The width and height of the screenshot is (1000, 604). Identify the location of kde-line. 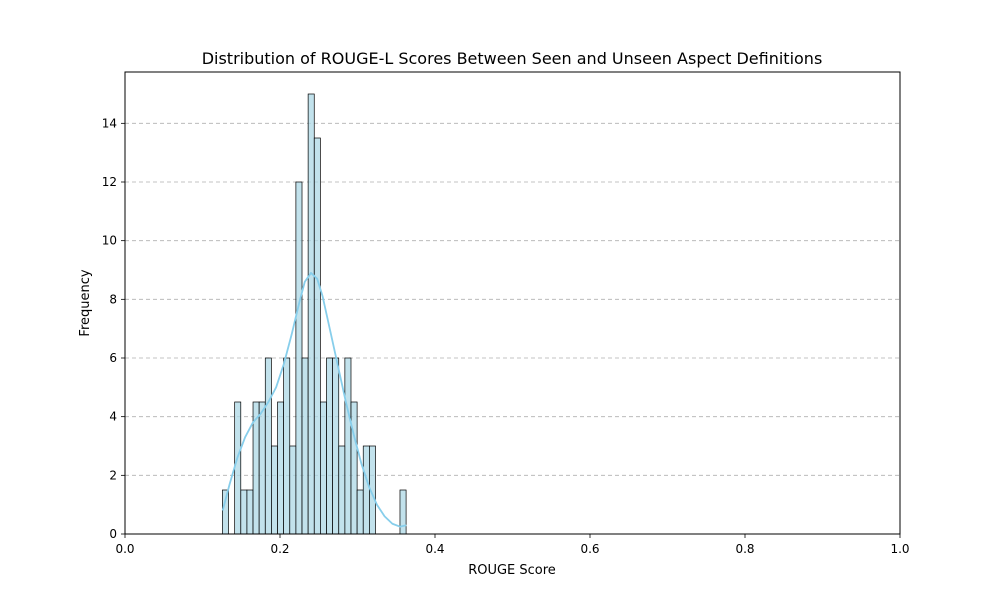
(314, 400).